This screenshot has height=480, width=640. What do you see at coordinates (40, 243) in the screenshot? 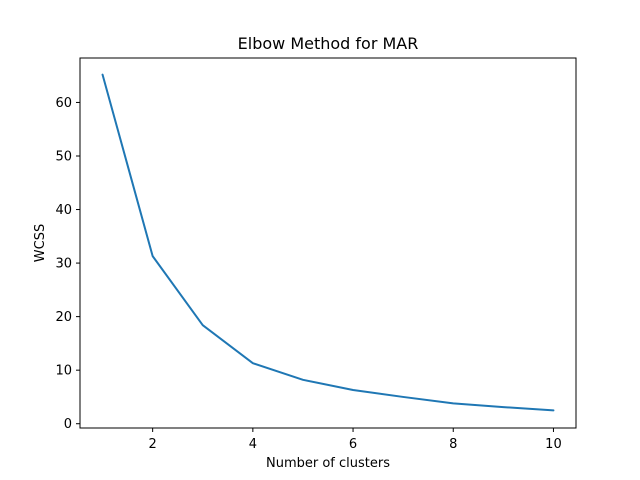
I see `y-axis-label: WCSS` at bounding box center [40, 243].